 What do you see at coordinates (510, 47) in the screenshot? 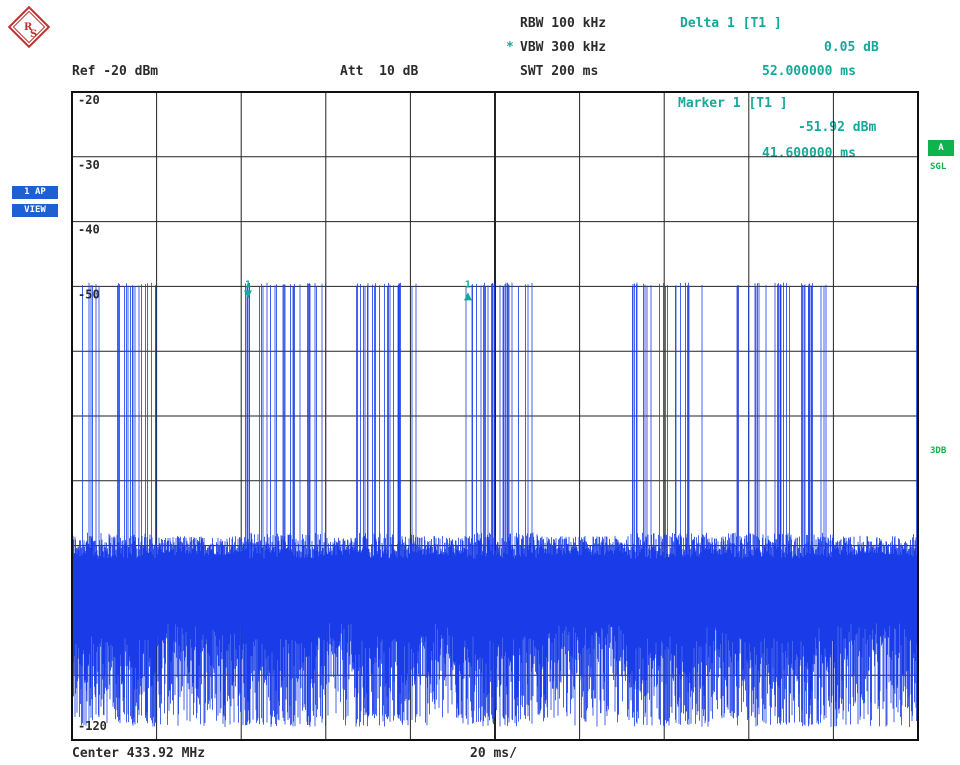
I see `vbw-flag: *` at bounding box center [510, 47].